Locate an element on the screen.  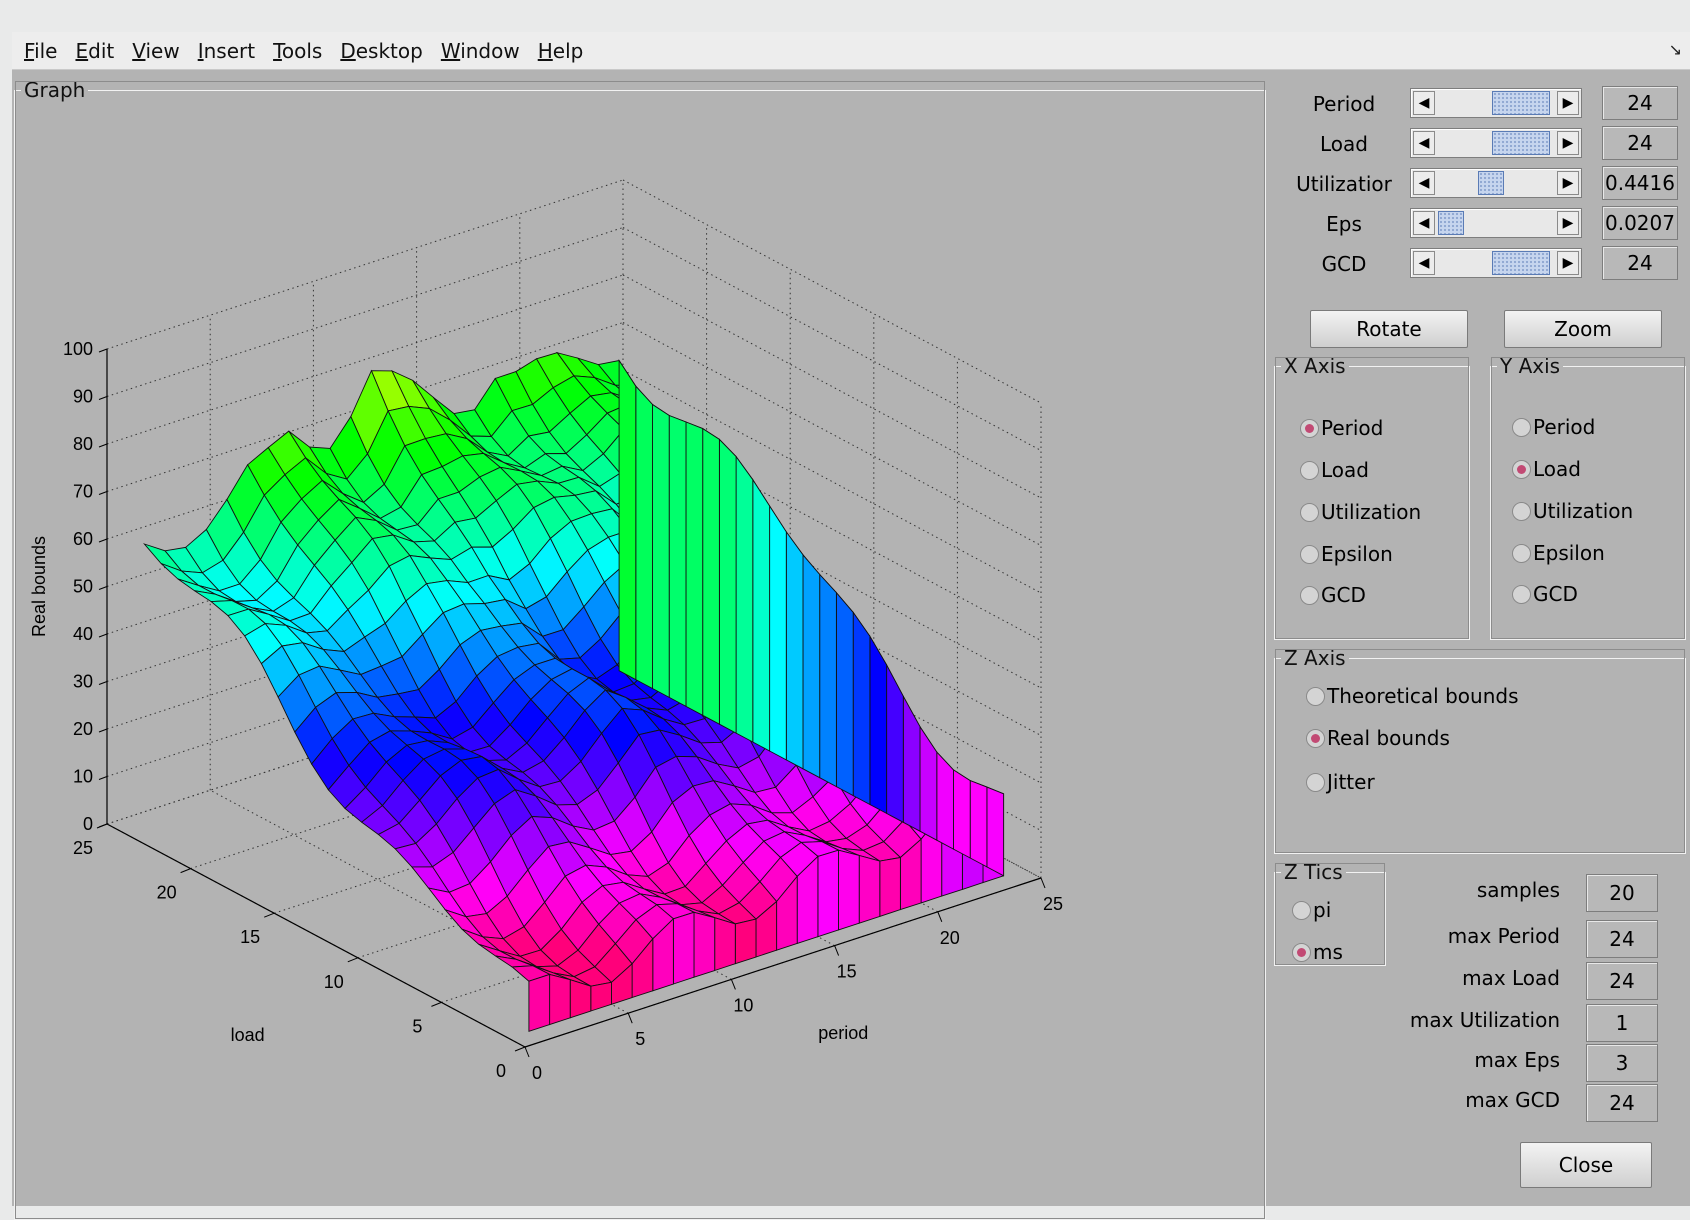
y-axis-option-gcd: GCD is located at coordinates (1545, 594).